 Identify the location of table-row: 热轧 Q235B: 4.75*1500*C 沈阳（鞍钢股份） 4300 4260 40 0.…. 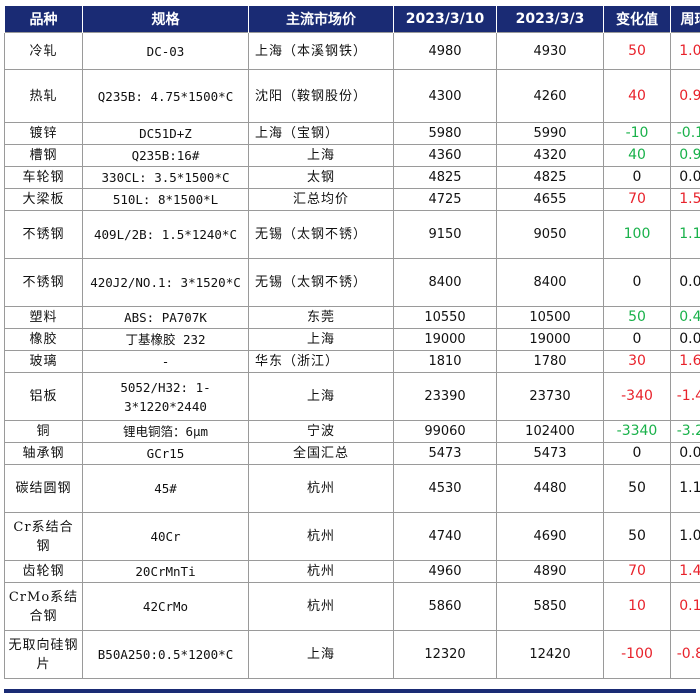
(352, 96).